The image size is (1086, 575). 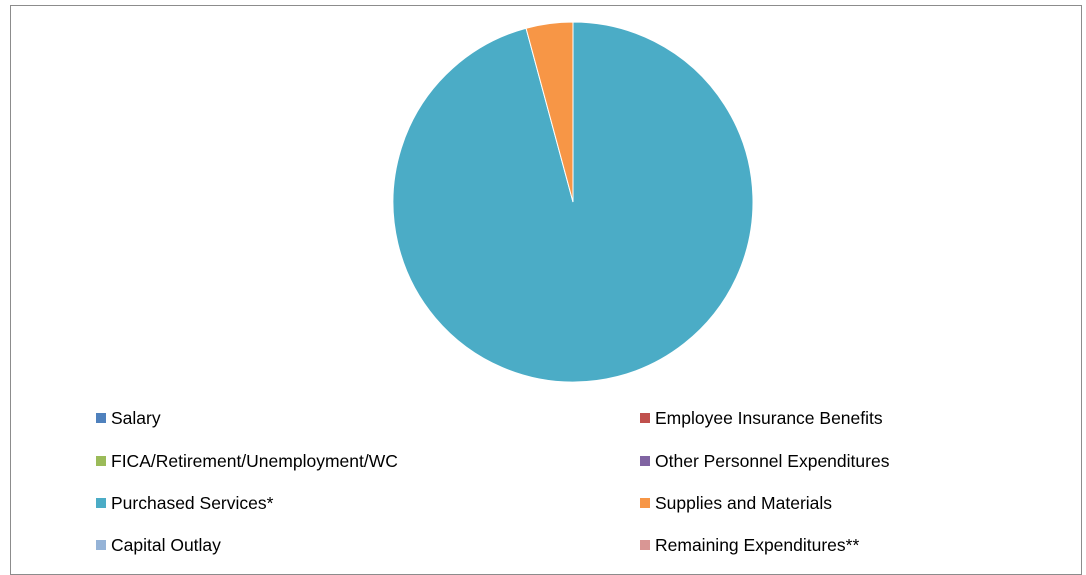 What do you see at coordinates (645, 418) in the screenshot?
I see `legend-swatch-employee-insurance-benefits` at bounding box center [645, 418].